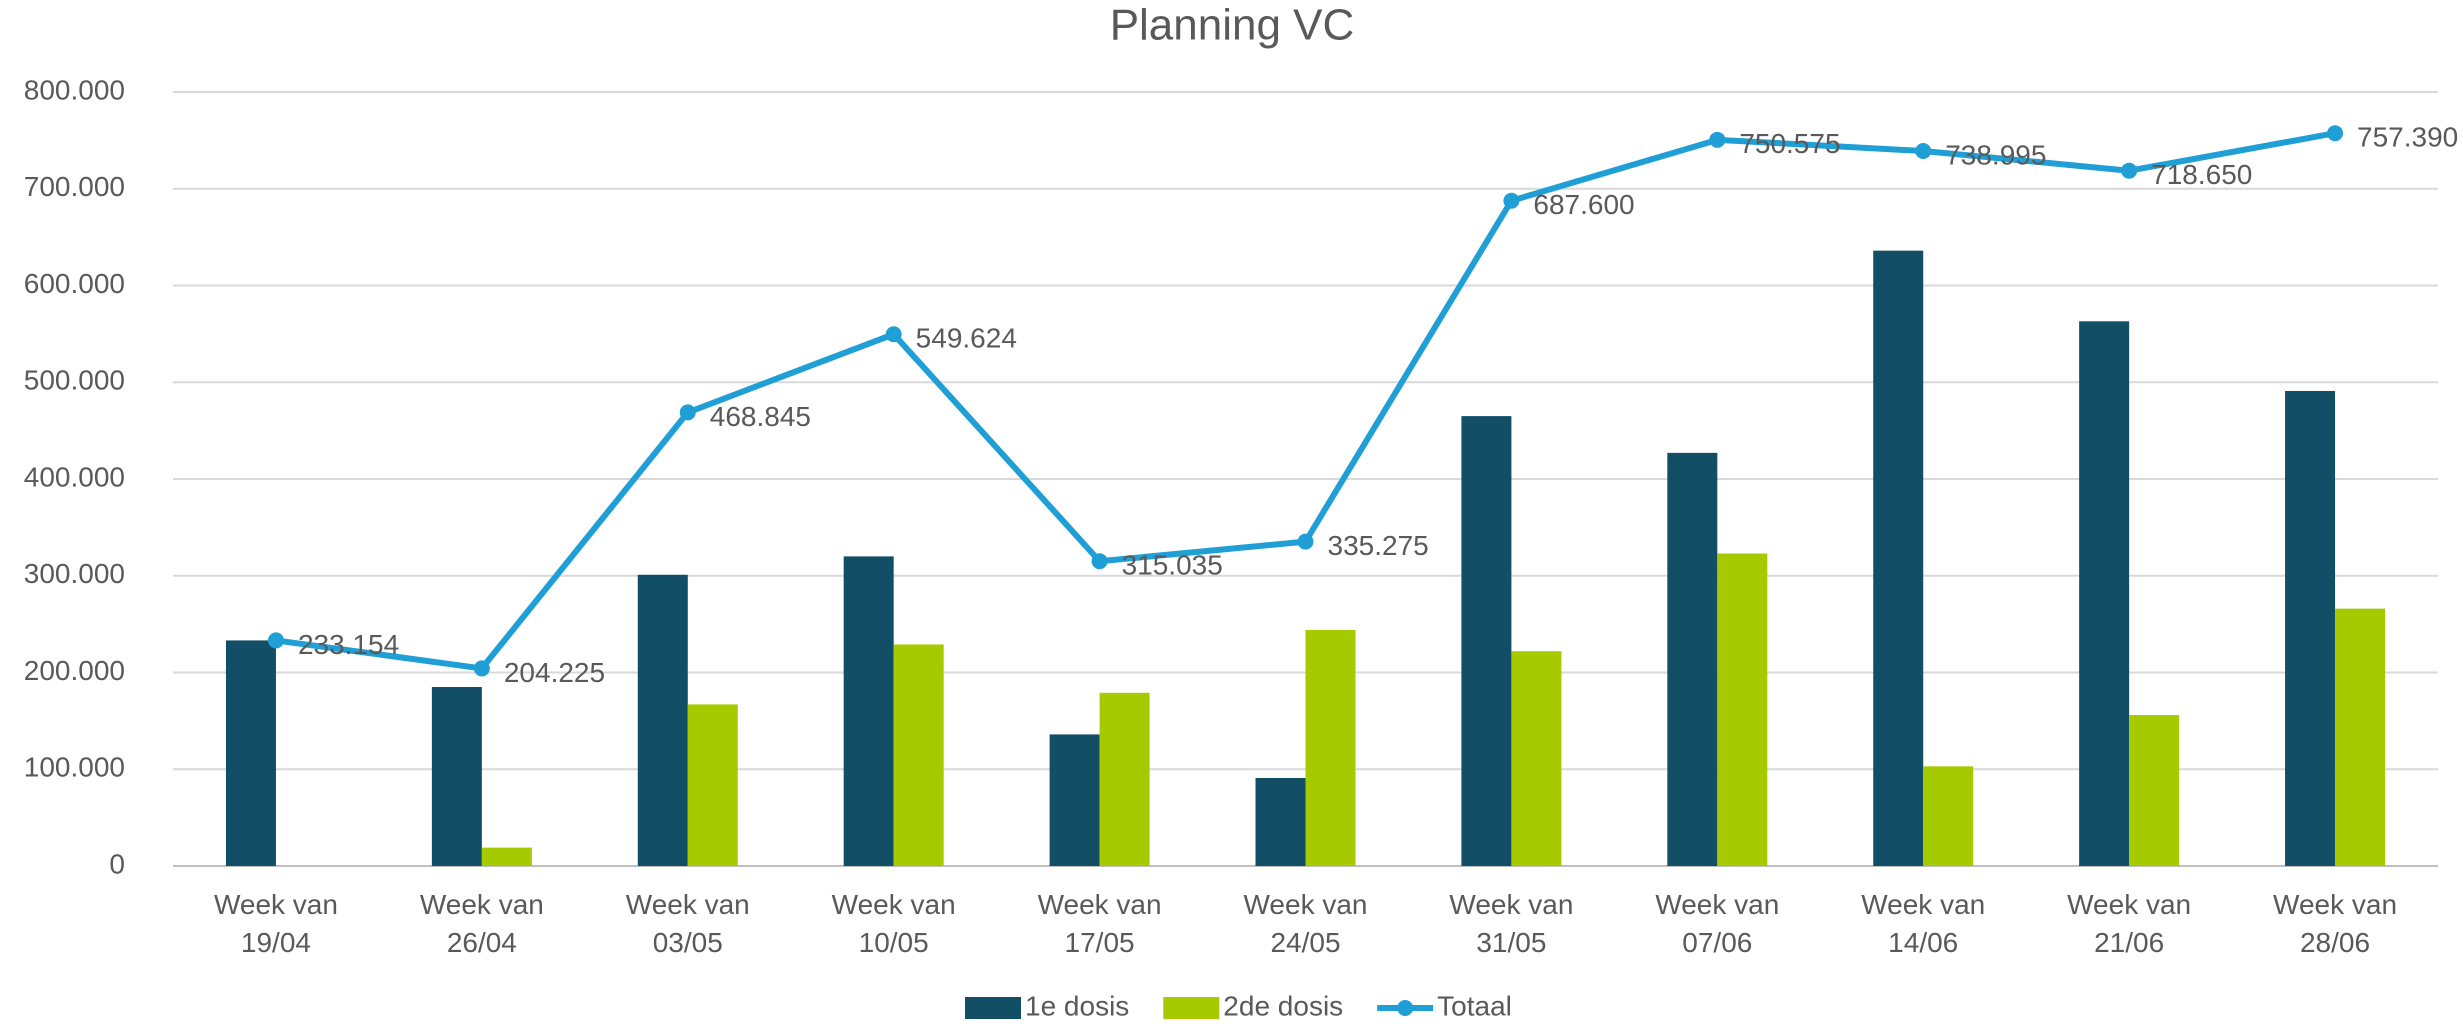  I want to click on data-label: 757.390, so click(2407, 137).